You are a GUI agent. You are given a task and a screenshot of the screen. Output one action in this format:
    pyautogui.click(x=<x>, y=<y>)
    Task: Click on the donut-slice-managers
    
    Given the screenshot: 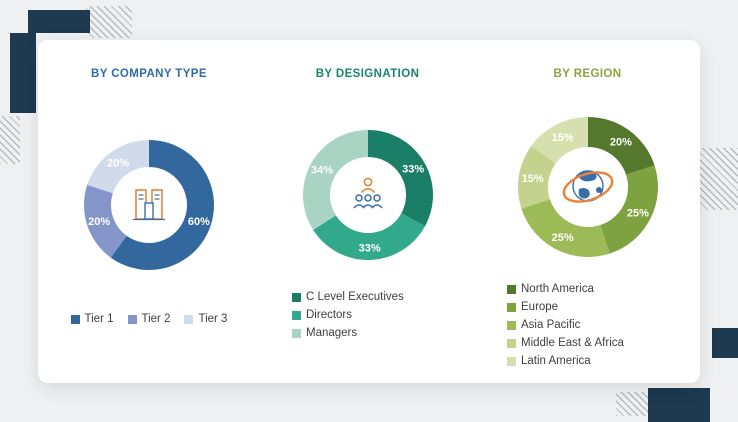 What is the action you would take?
    pyautogui.click(x=335, y=180)
    